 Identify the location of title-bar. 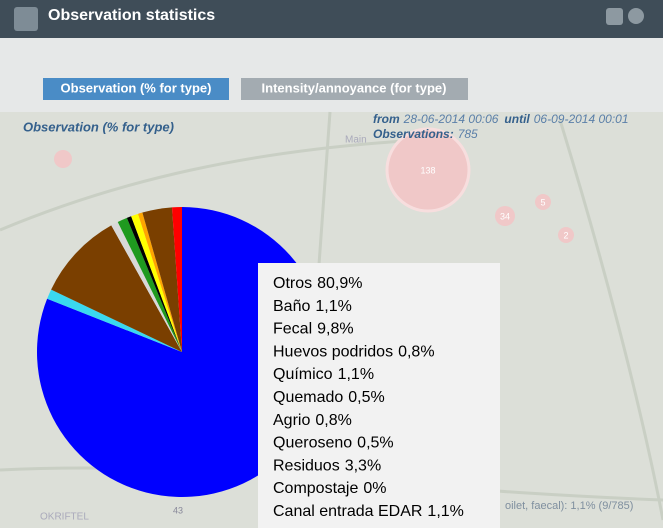
(331, 19).